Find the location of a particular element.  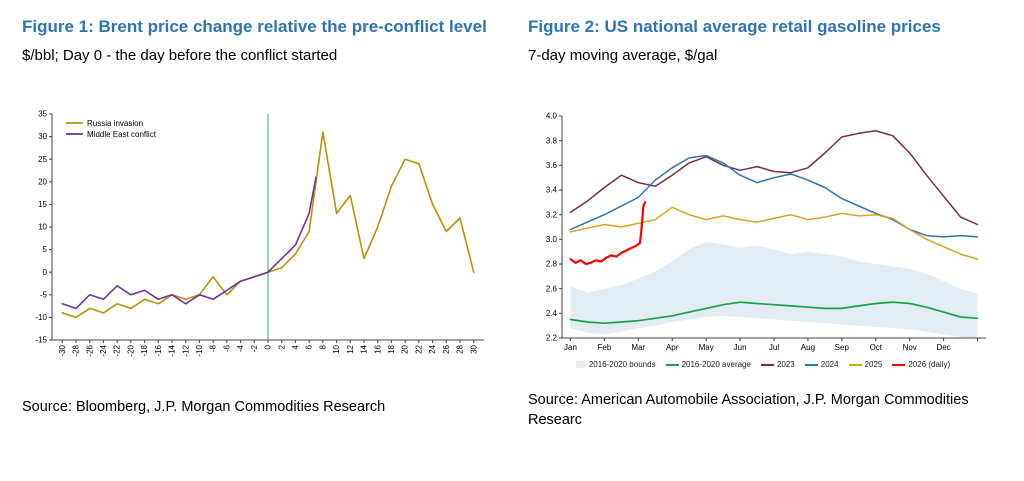

legend-label: 2023 is located at coordinates (785, 364).